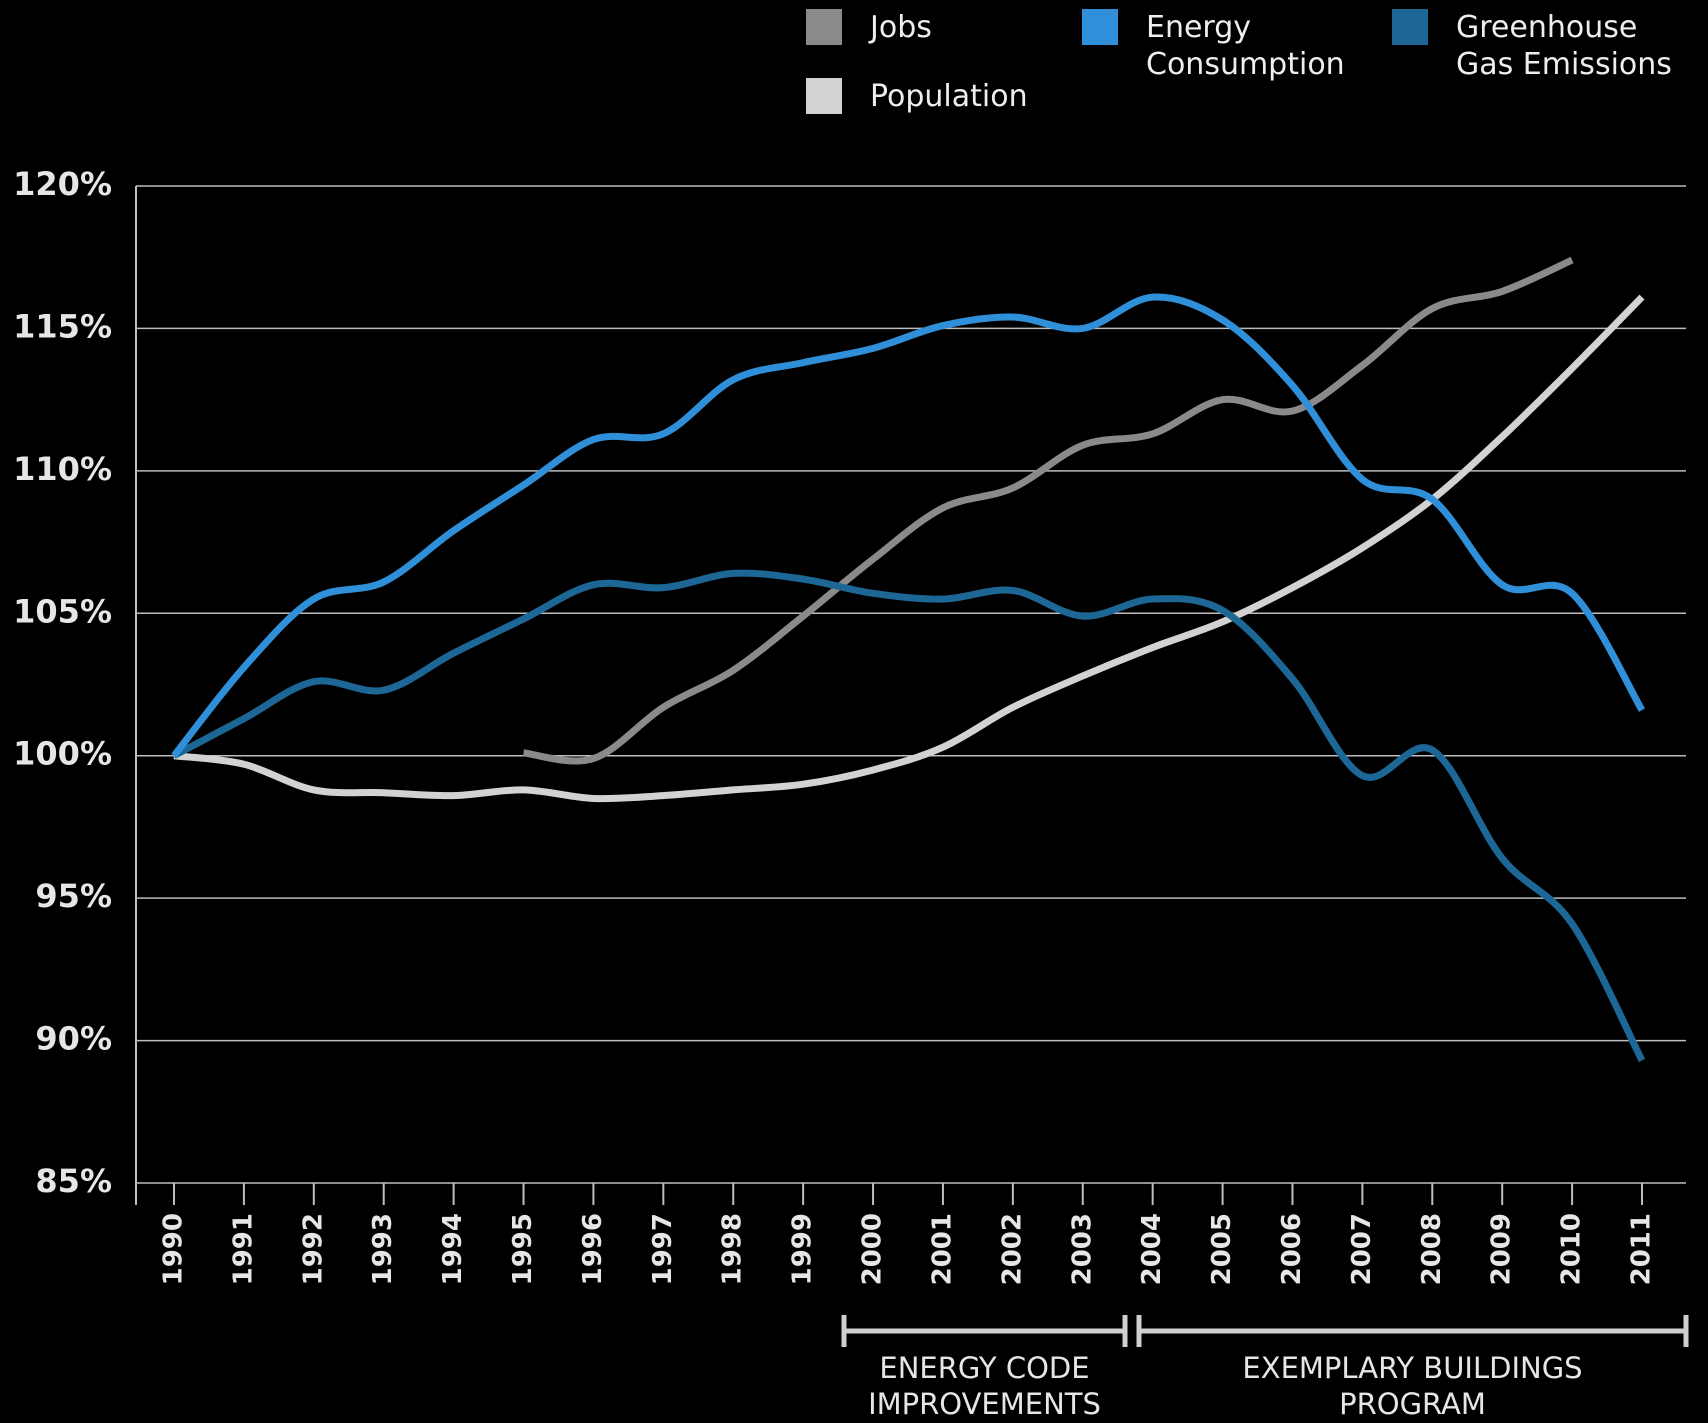  I want to click on legend-label: Greenhouse Gas Emissions, so click(1564, 46).